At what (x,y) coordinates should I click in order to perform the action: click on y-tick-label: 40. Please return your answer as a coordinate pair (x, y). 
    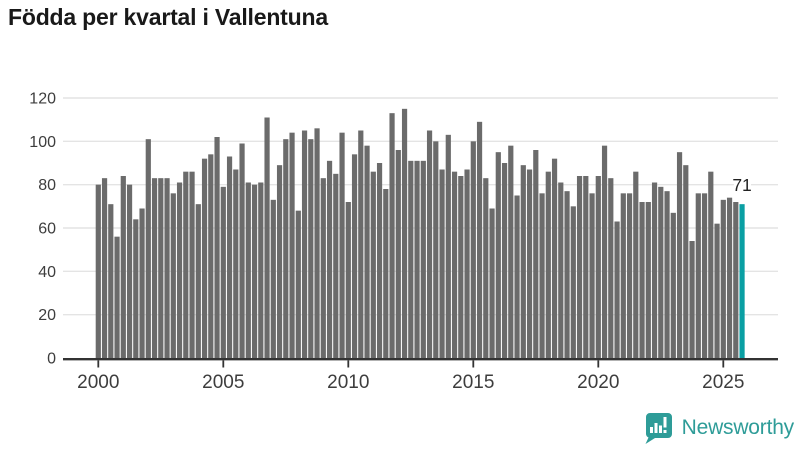
    Looking at the image, I should click on (47, 272).